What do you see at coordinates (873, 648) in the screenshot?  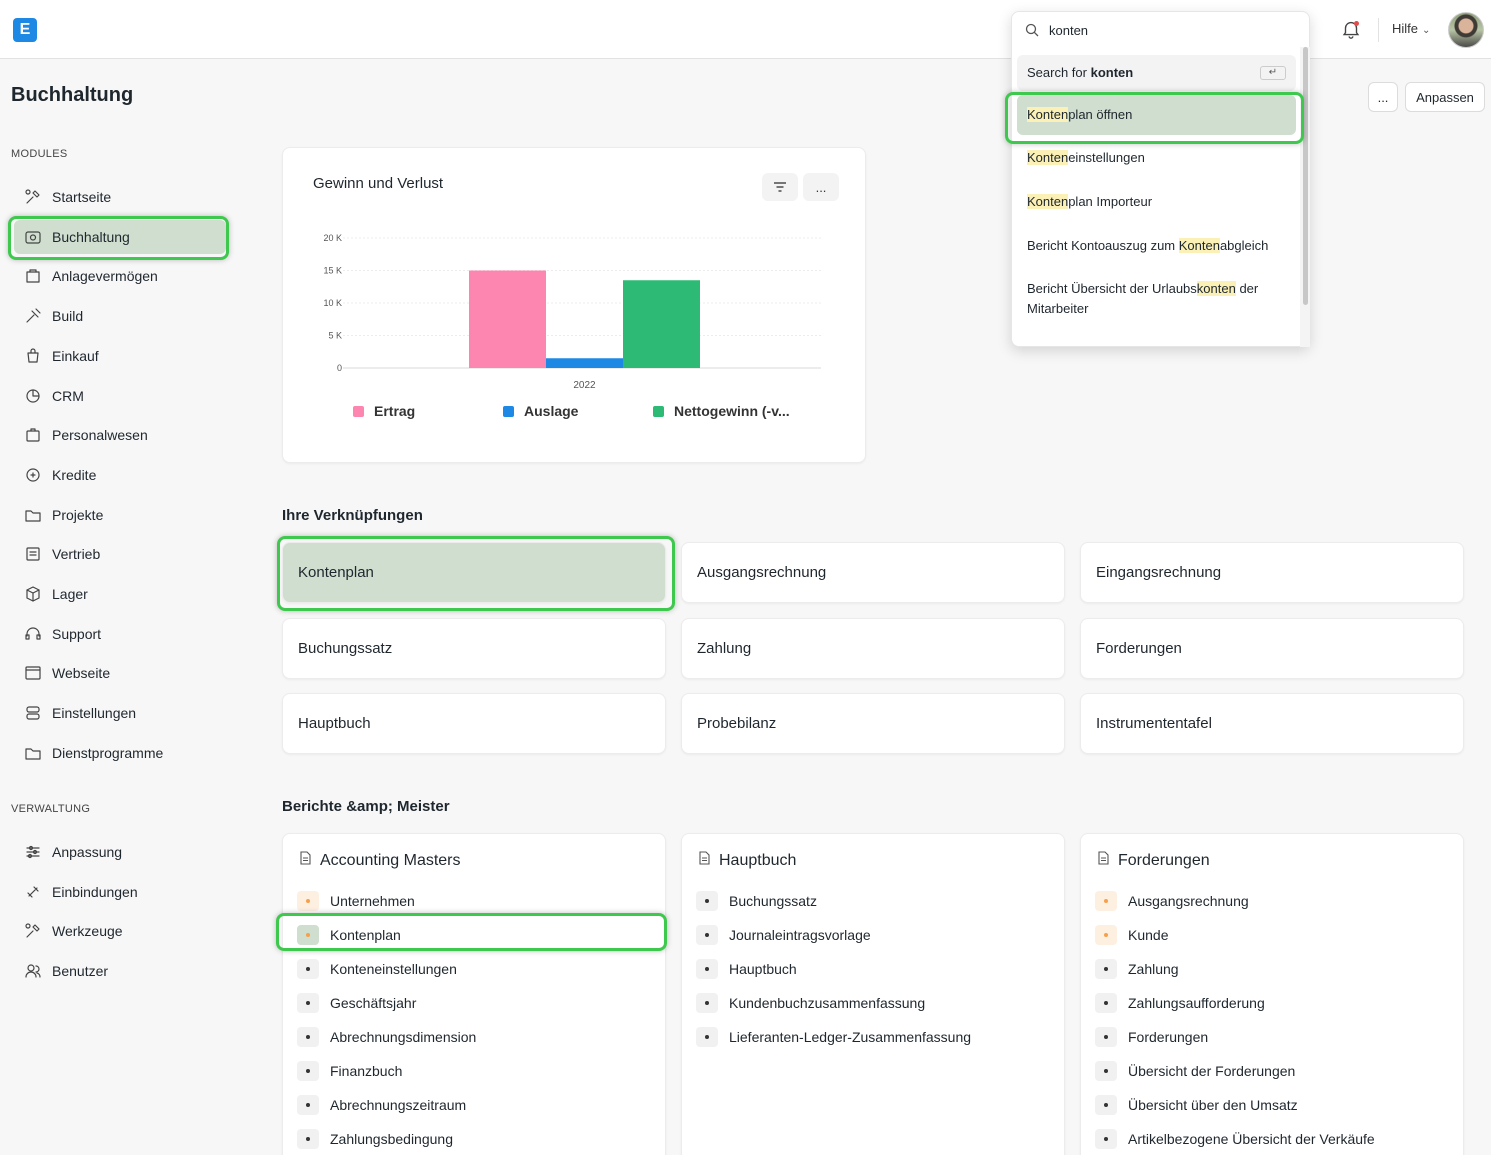 I see `shortcut-zahlung: Zahlung` at bounding box center [873, 648].